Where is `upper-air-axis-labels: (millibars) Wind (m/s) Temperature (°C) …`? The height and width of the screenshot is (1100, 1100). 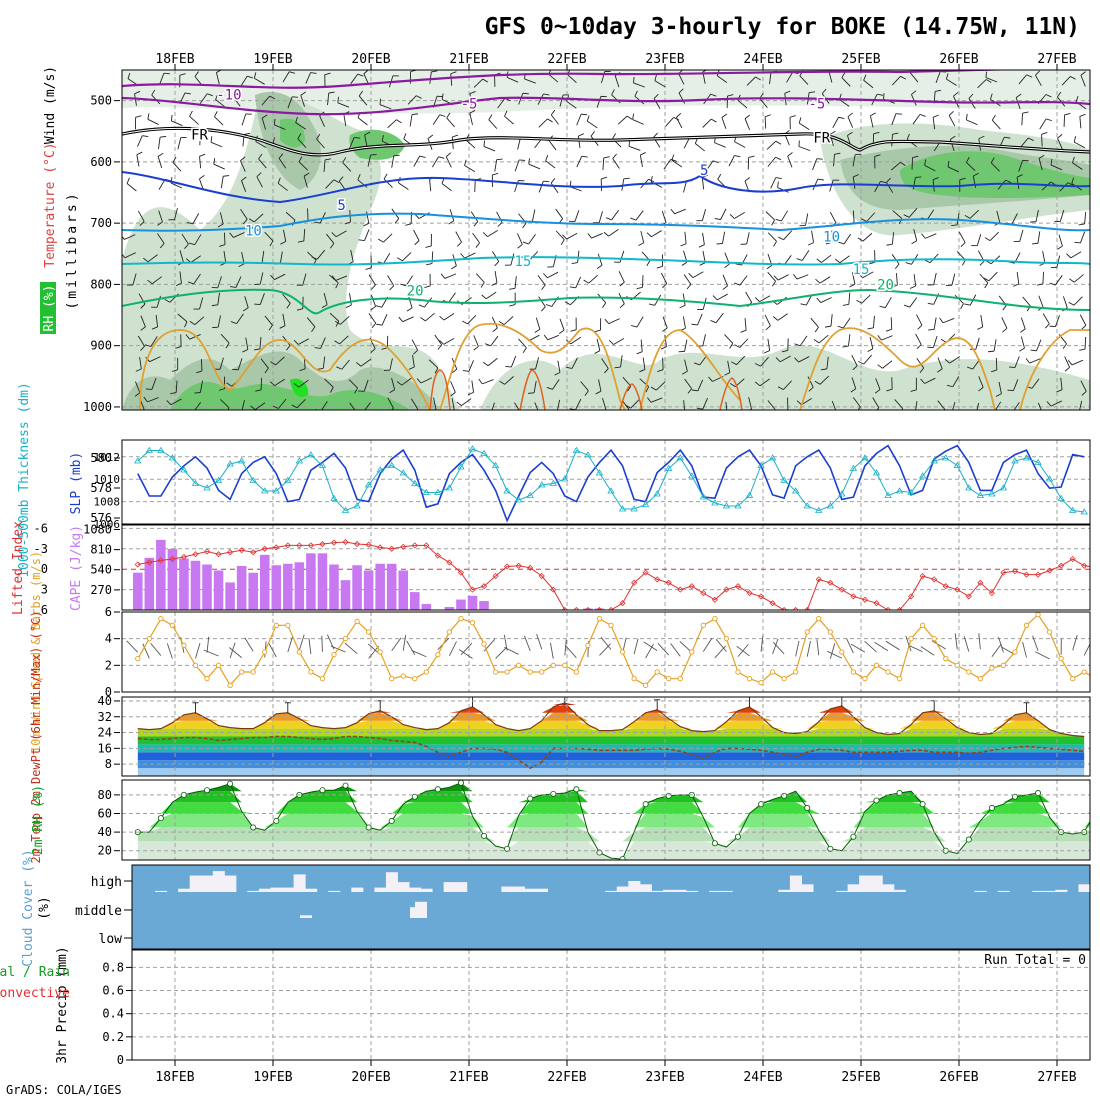 upper-air-axis-labels: (millibars) Wind (m/s) Temperature (°C) … is located at coordinates (60, 200).